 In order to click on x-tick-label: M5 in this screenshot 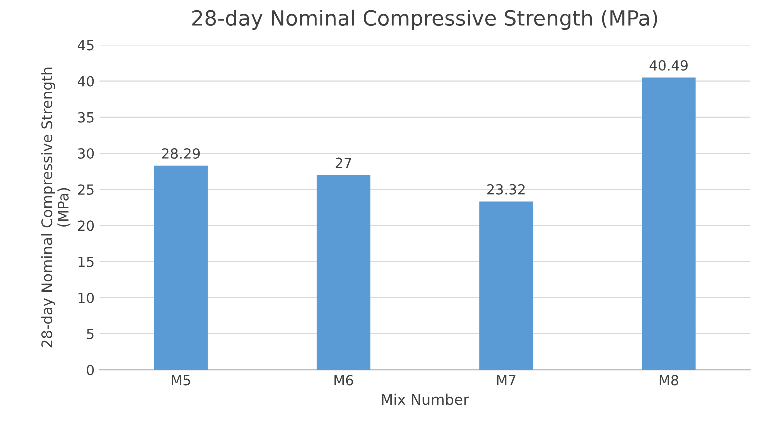, I will do `click(181, 380)`.